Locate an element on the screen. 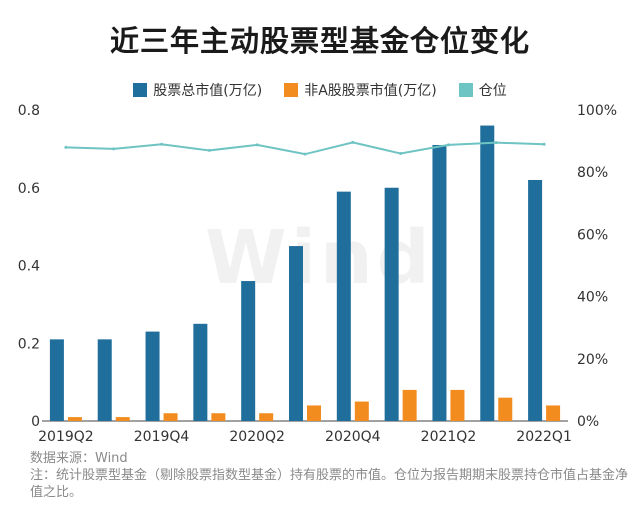 This screenshot has width=640, height=510. legend-label-position: 仓位 is located at coordinates (492, 91).